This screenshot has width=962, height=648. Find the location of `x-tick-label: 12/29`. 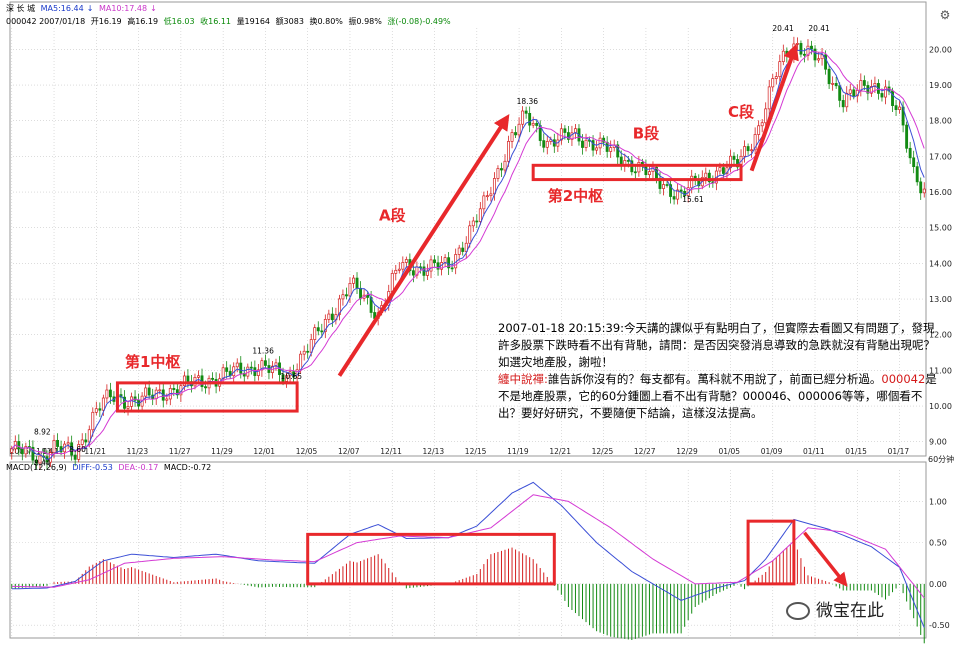

x-tick-label: 12/29 is located at coordinates (687, 451).